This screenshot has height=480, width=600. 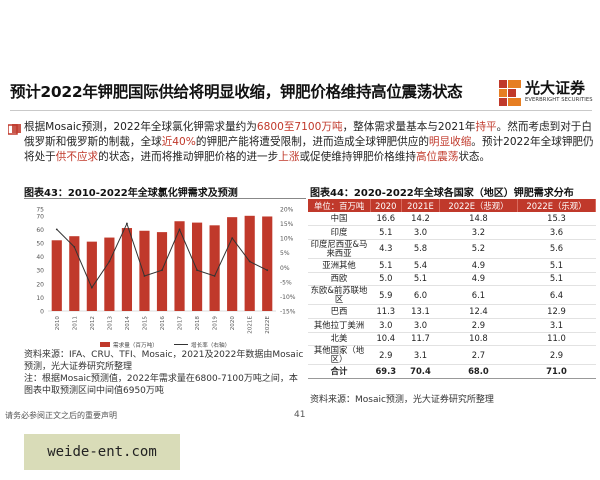 What do you see at coordinates (339, 219) in the screenshot?
I see `region-cell: 中国` at bounding box center [339, 219].